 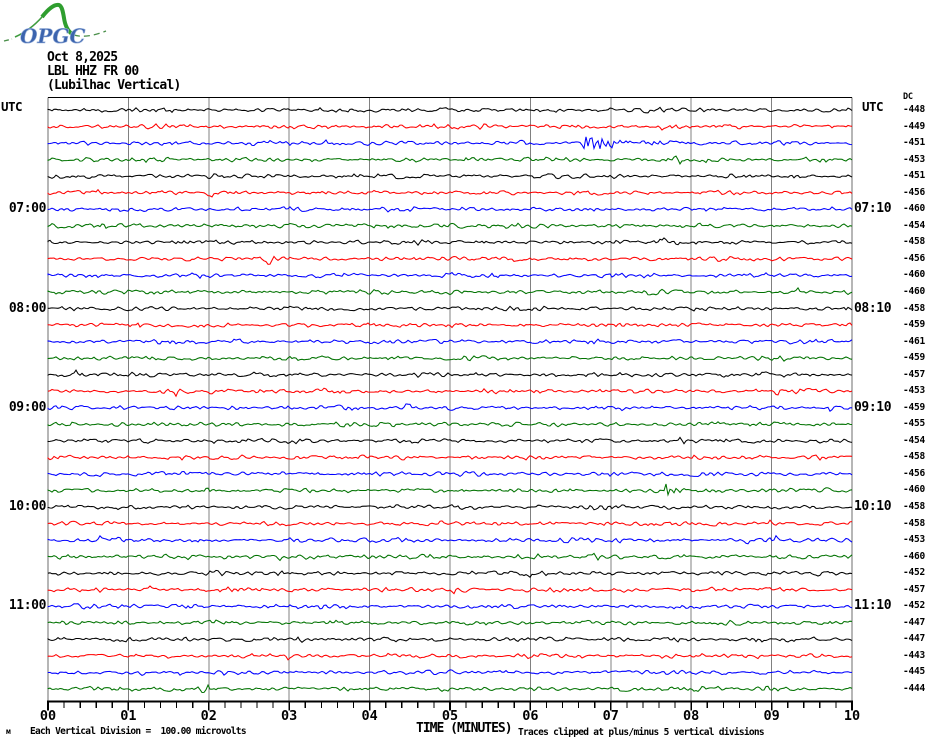 What do you see at coordinates (771, 716) in the screenshot?
I see `x-tick-label: 09` at bounding box center [771, 716].